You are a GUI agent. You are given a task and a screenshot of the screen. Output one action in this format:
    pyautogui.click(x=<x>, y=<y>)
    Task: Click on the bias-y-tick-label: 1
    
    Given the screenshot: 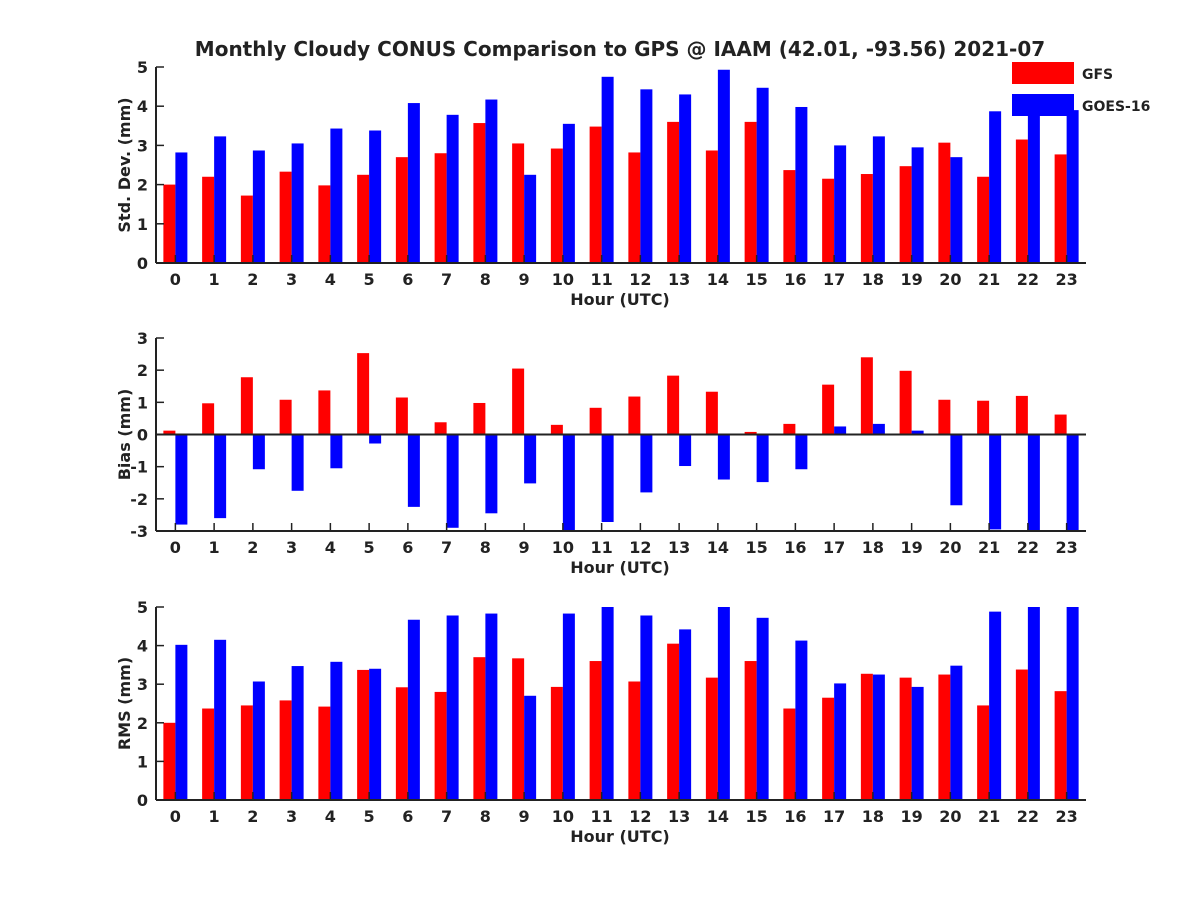 What is the action you would take?
    pyautogui.click(x=142, y=402)
    